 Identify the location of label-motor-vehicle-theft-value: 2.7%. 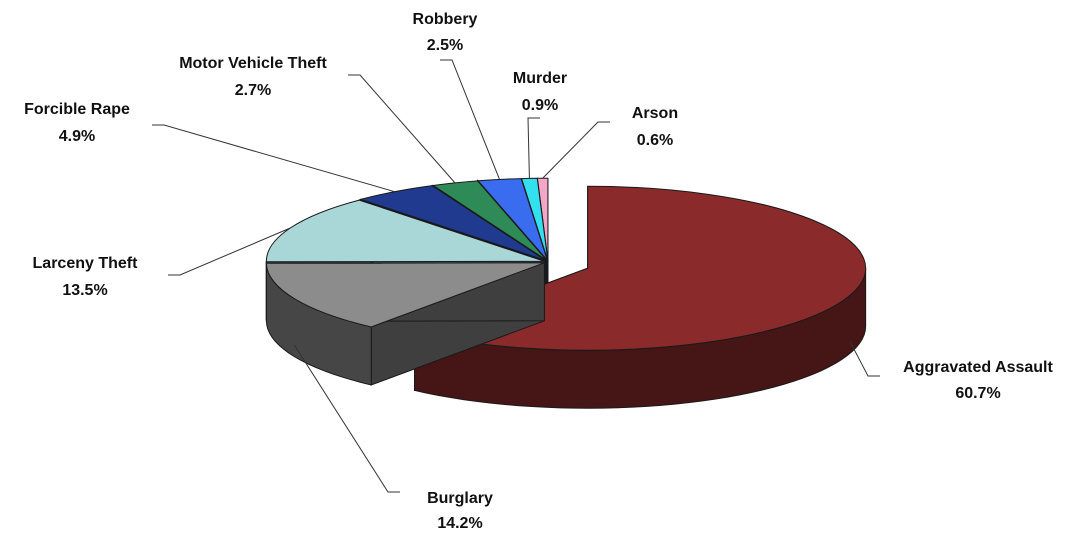
(253, 90).